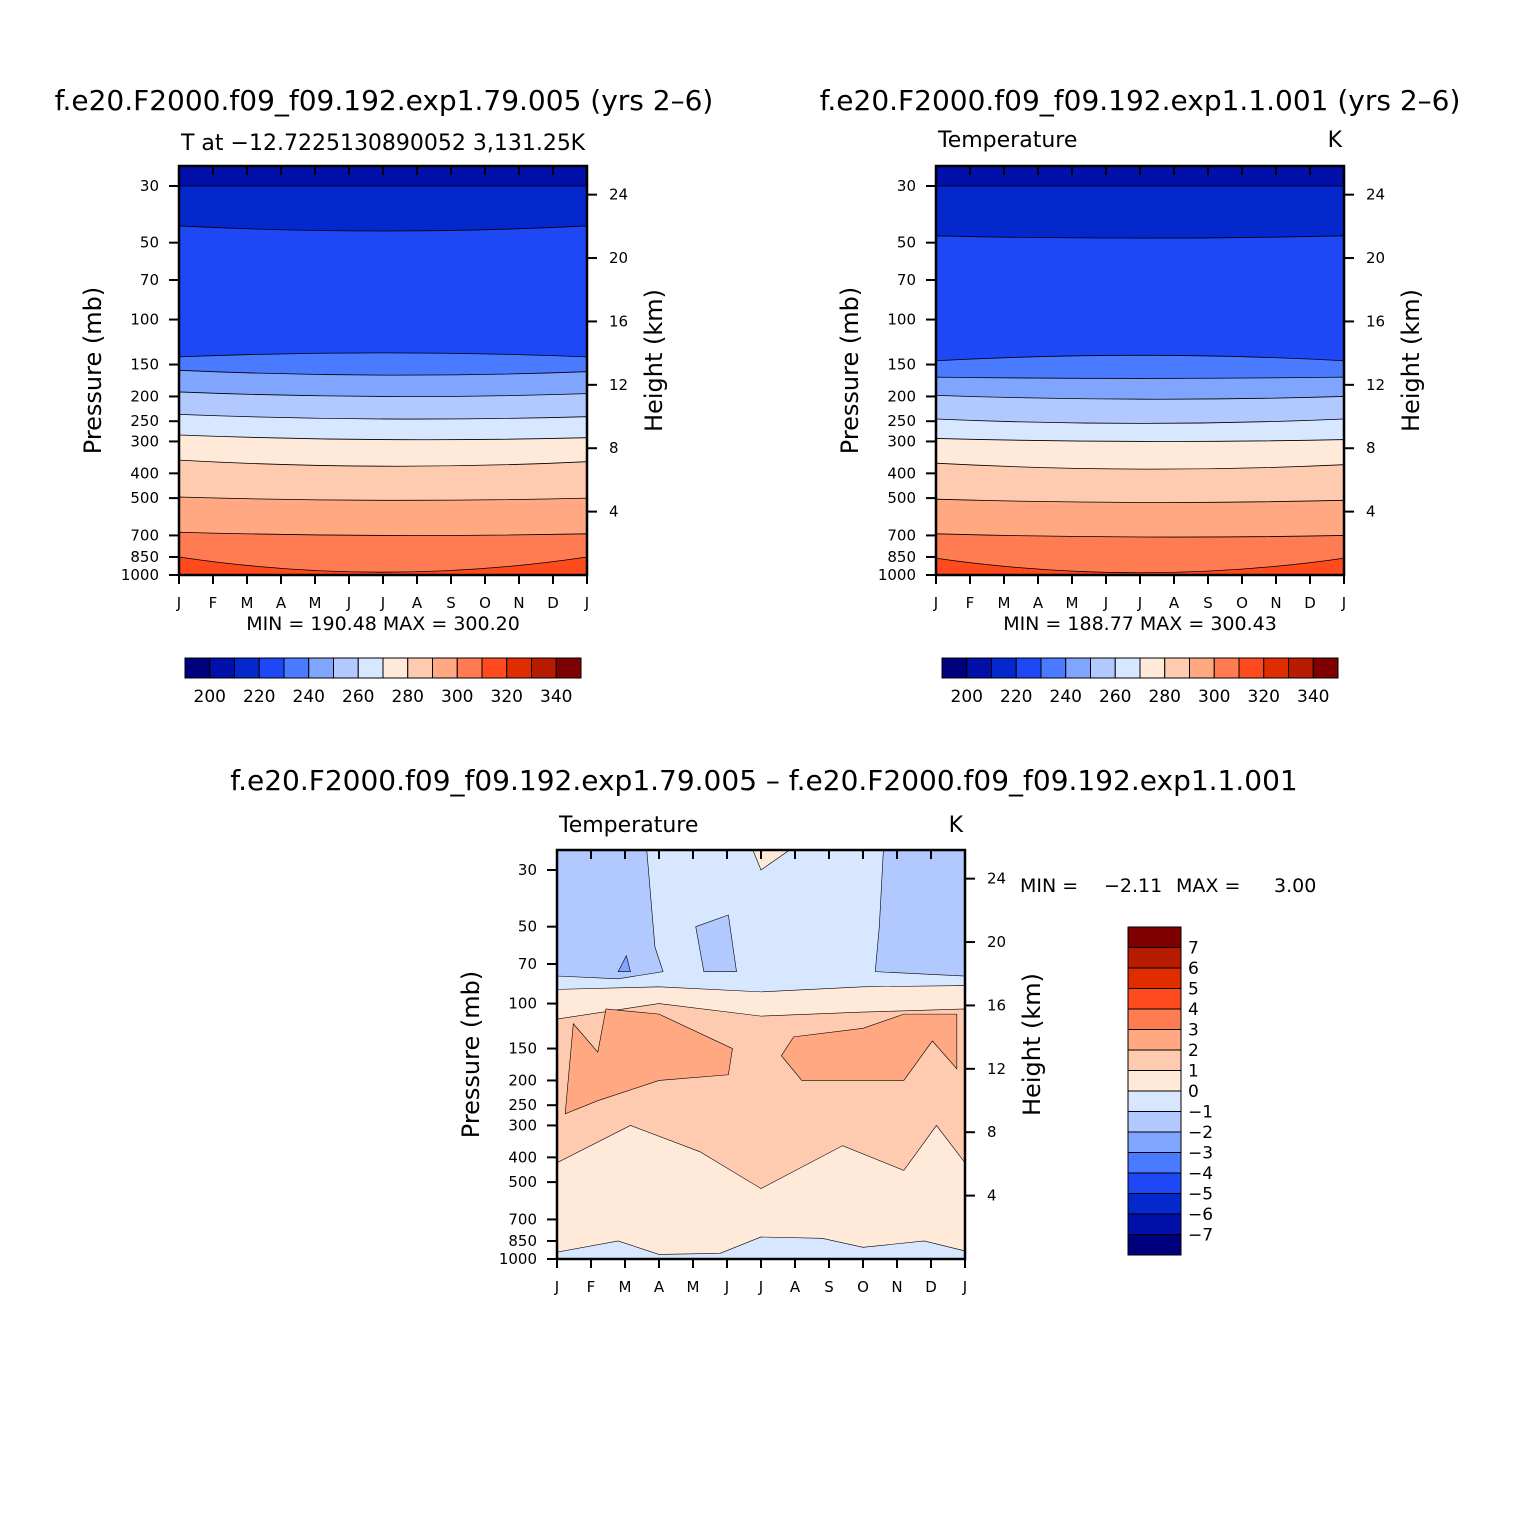 This screenshot has width=1524, height=1527. What do you see at coordinates (144, 365) in the screenshot?
I see `pressure-tick-label: 150` at bounding box center [144, 365].